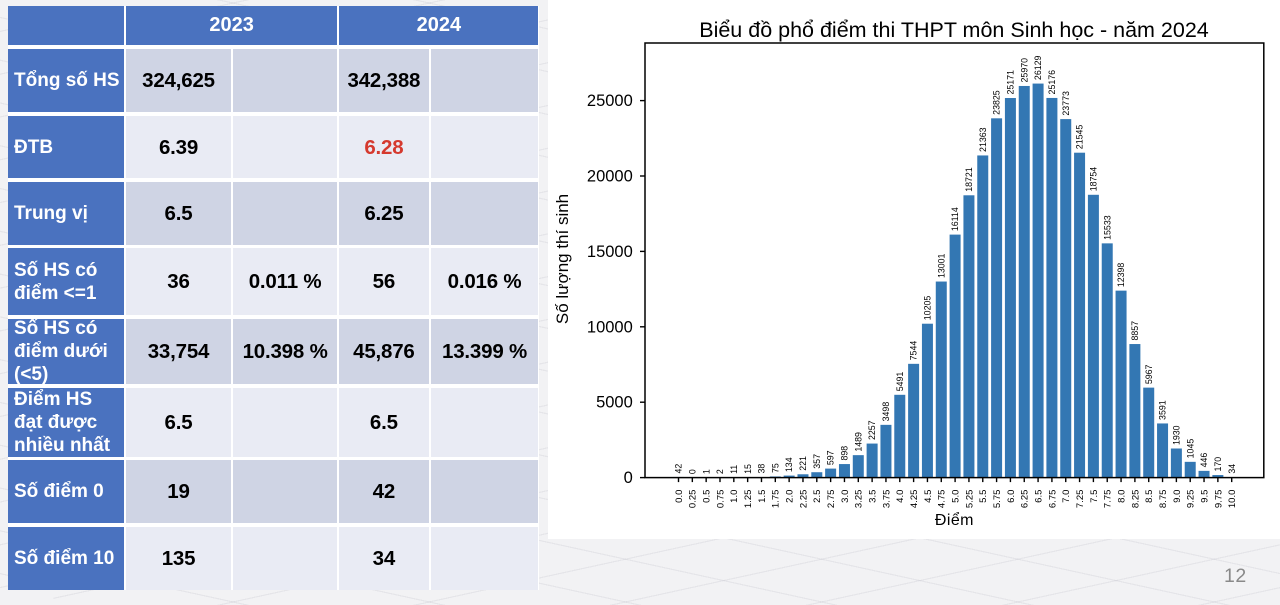 Image resolution: width=1280 pixels, height=605 pixels. What do you see at coordinates (790, 496) in the screenshot?
I see `svg-text: 2.0` at bounding box center [790, 496].